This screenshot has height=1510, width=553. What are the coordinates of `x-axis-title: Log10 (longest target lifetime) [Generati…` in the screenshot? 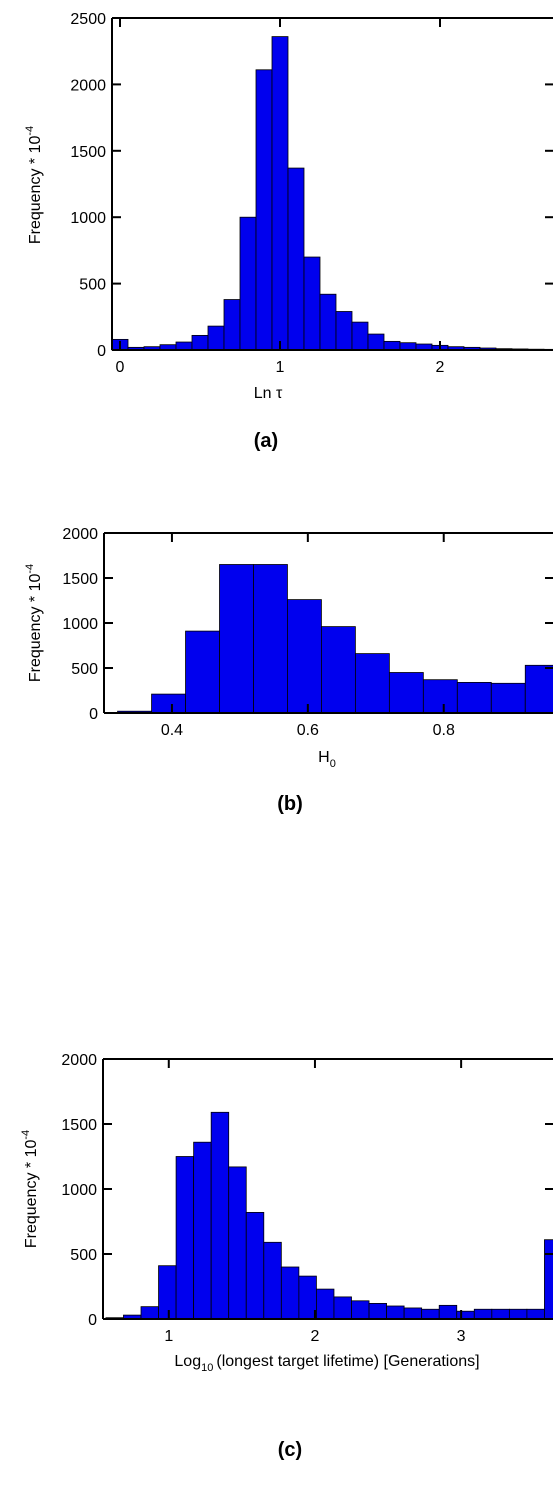 It's located at (326, 1363).